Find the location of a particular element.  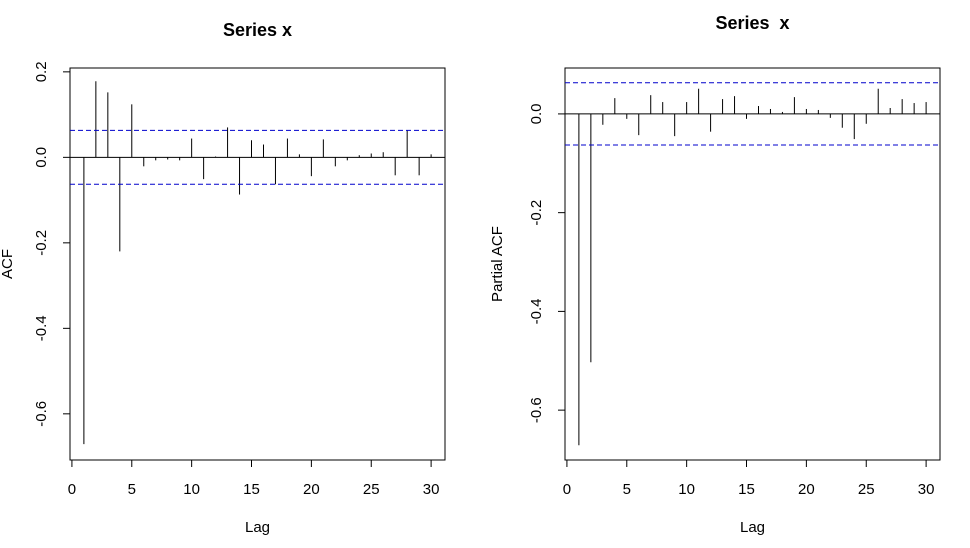

y-axis-label: ACF is located at coordinates (8, 264).